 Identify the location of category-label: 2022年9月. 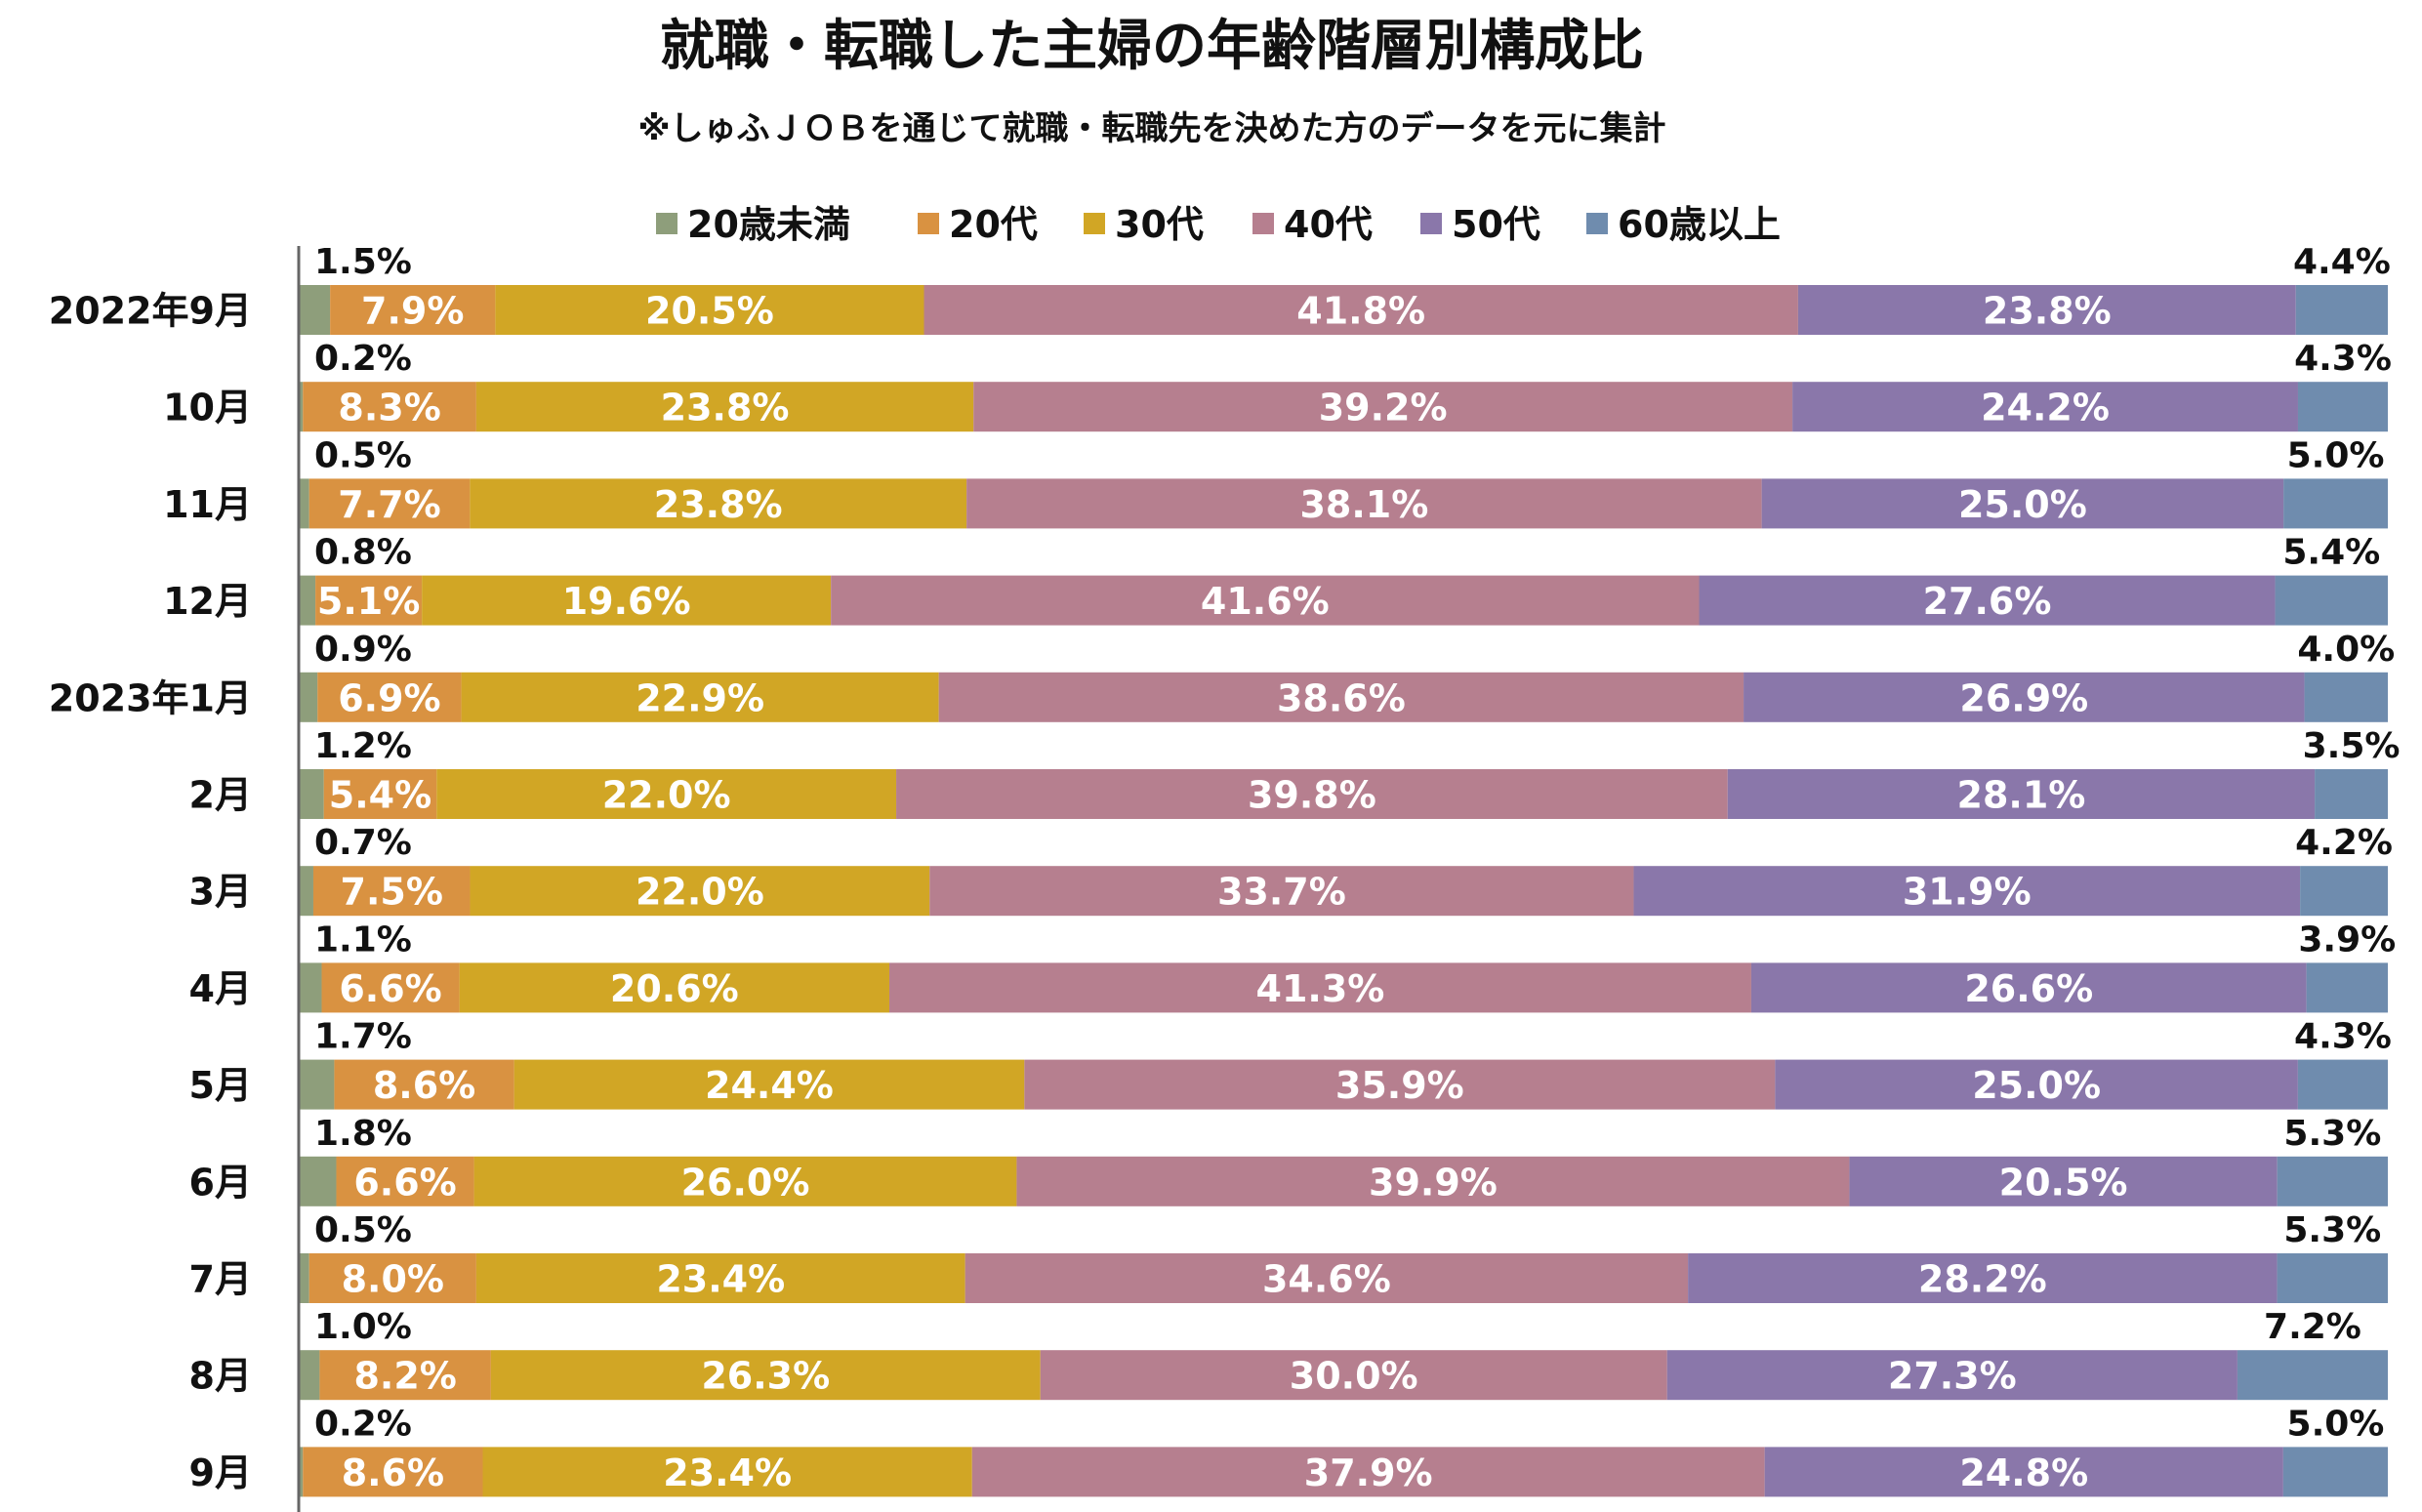
(151, 312).